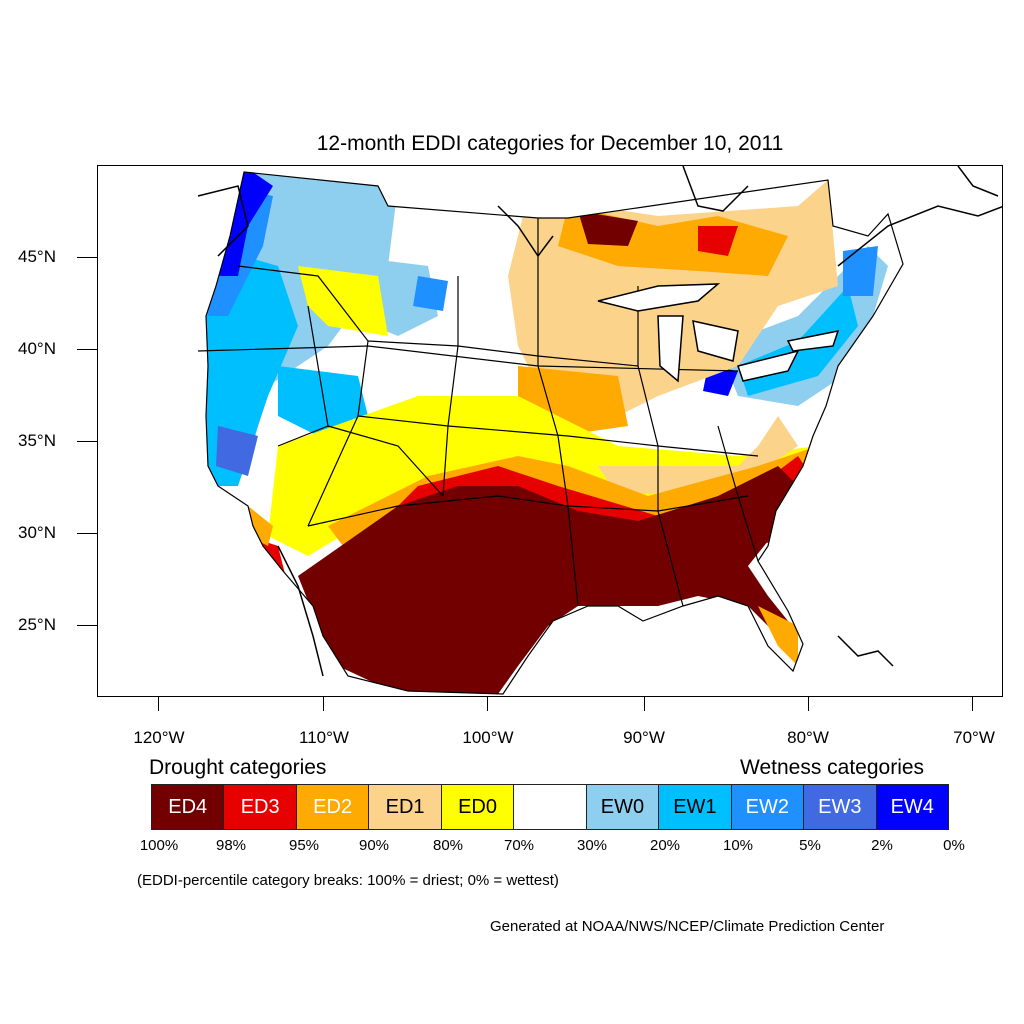 The width and height of the screenshot is (1024, 1024). Describe the element at coordinates (188, 807) in the screenshot. I see `legend-box-ed4: ED4` at that location.